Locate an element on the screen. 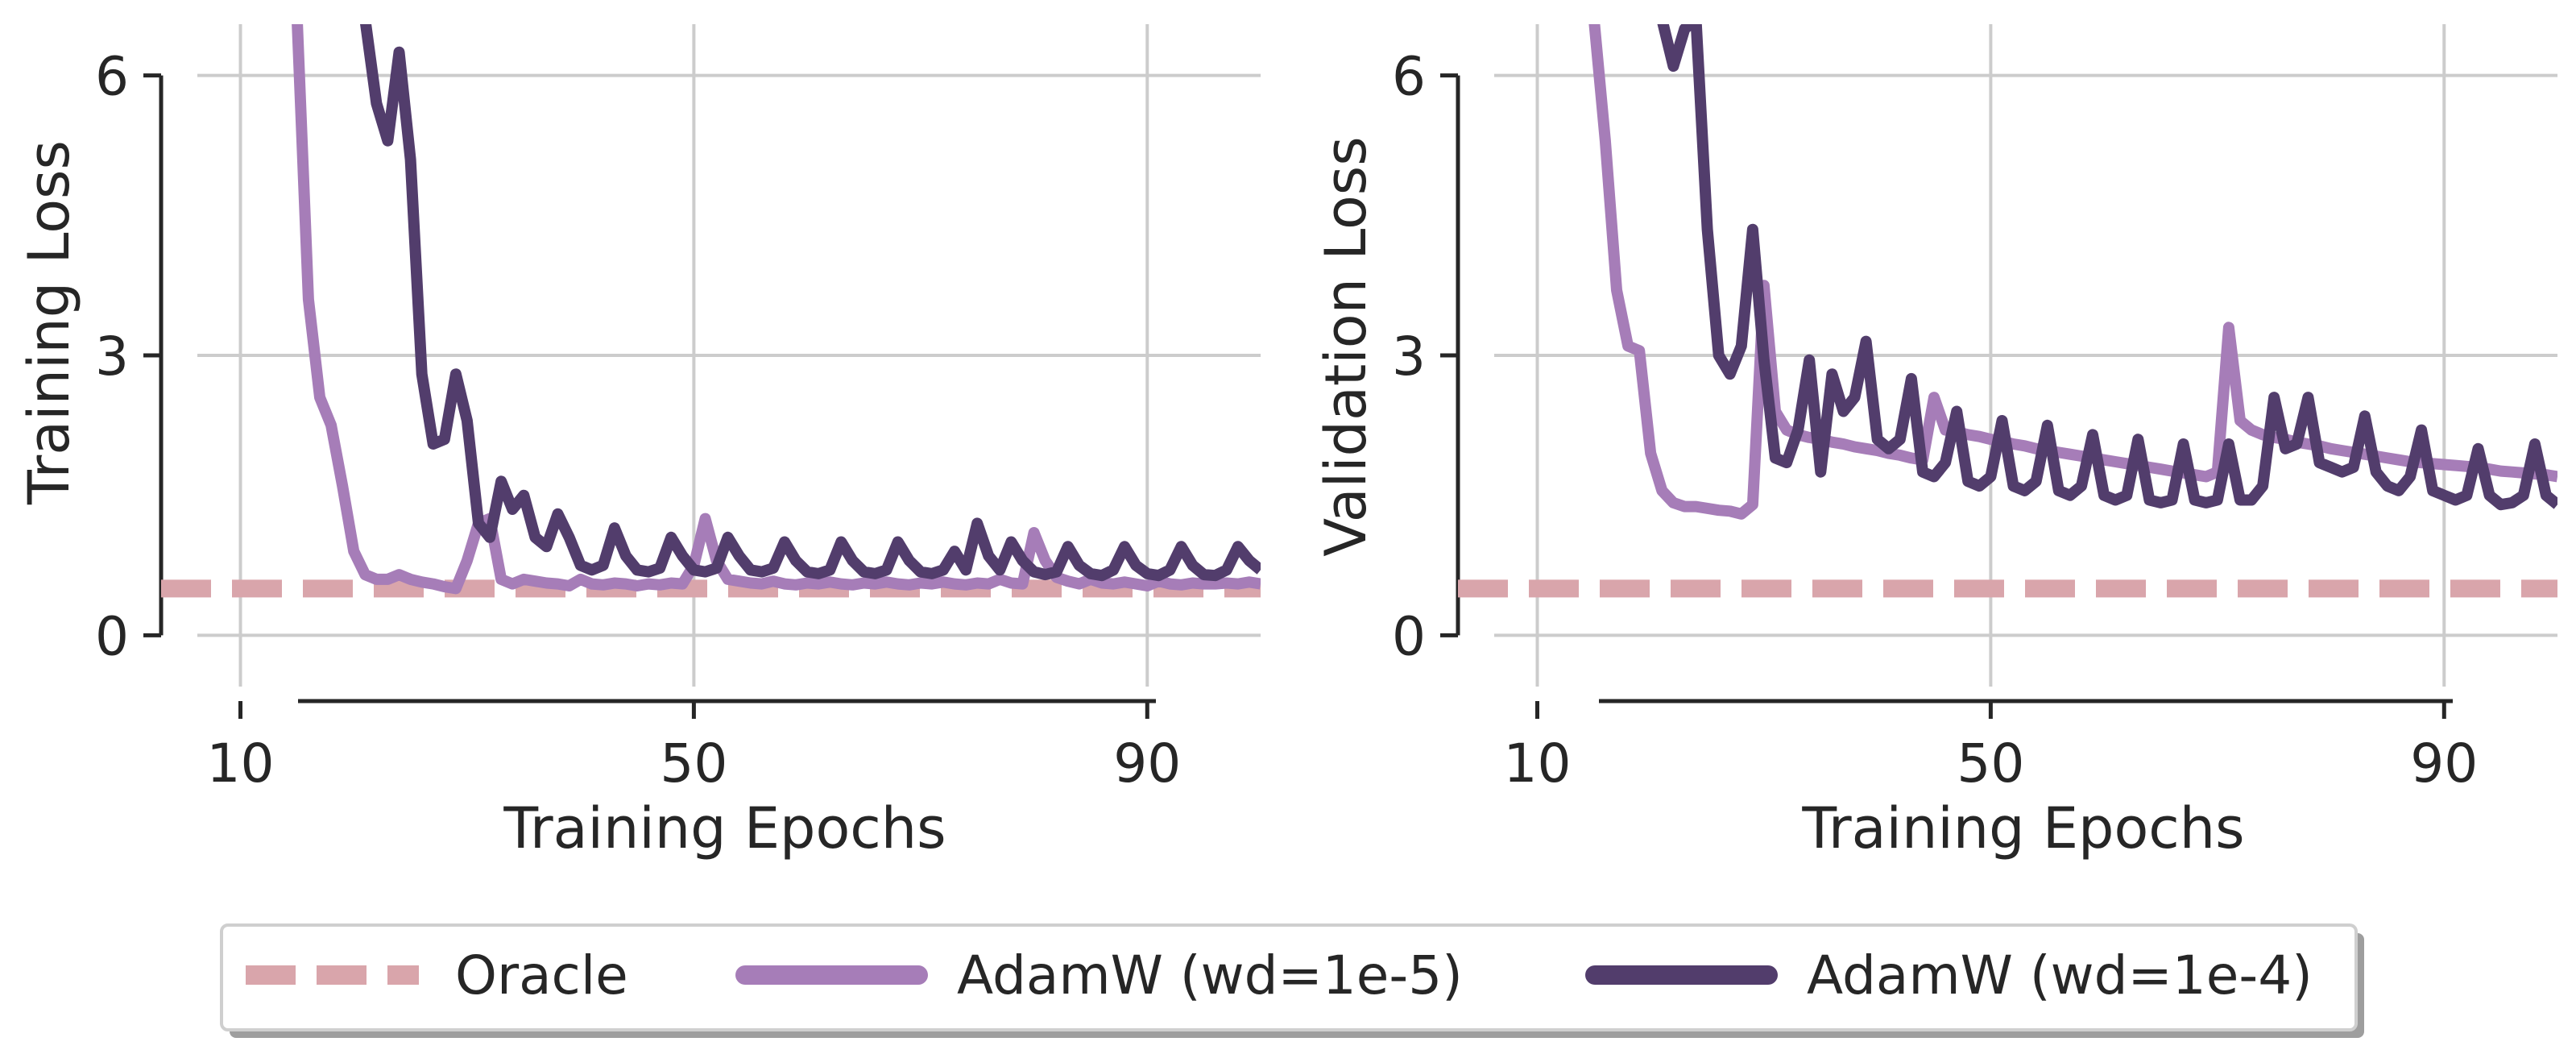  legend-frame is located at coordinates (1289, 977).